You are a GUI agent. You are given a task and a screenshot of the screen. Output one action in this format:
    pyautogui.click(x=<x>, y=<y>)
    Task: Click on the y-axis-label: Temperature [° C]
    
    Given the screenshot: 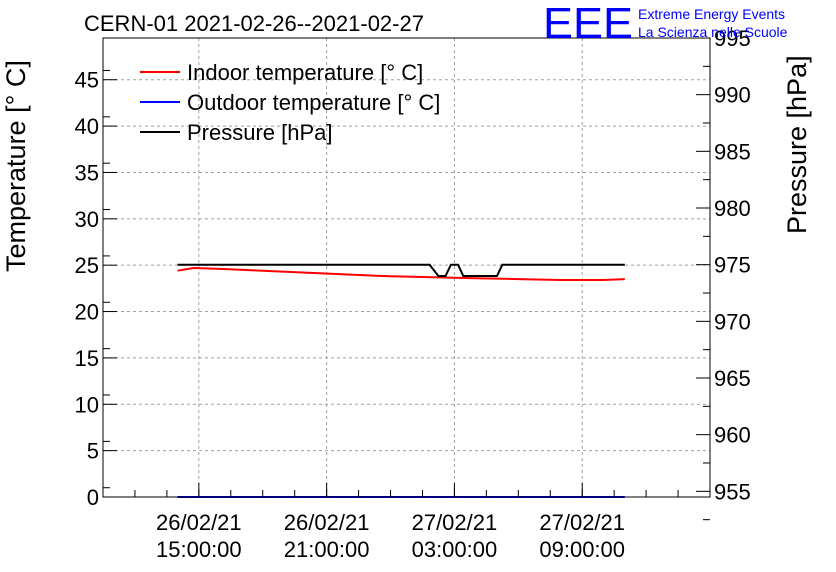 What is the action you would take?
    pyautogui.click(x=16, y=166)
    